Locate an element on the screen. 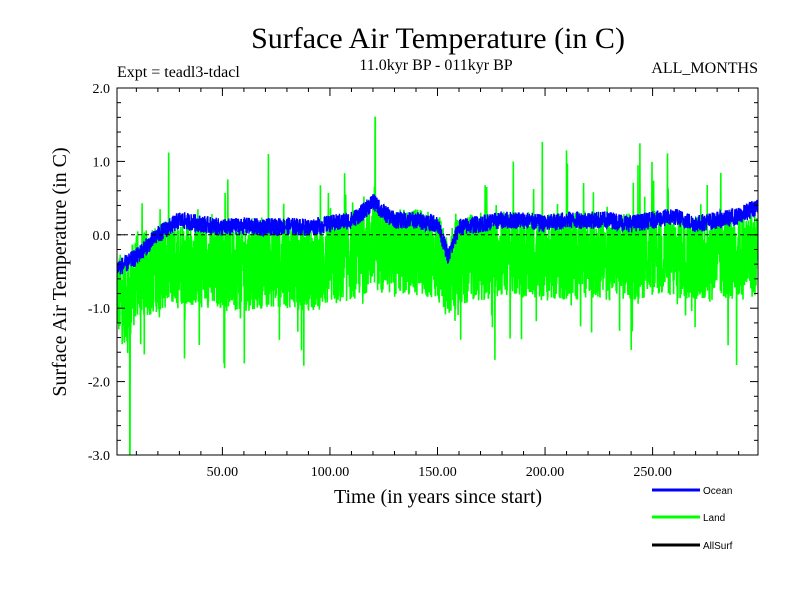 The width and height of the screenshot is (800, 600). legend: Ocean Land AllSurf is located at coordinates (692, 519).